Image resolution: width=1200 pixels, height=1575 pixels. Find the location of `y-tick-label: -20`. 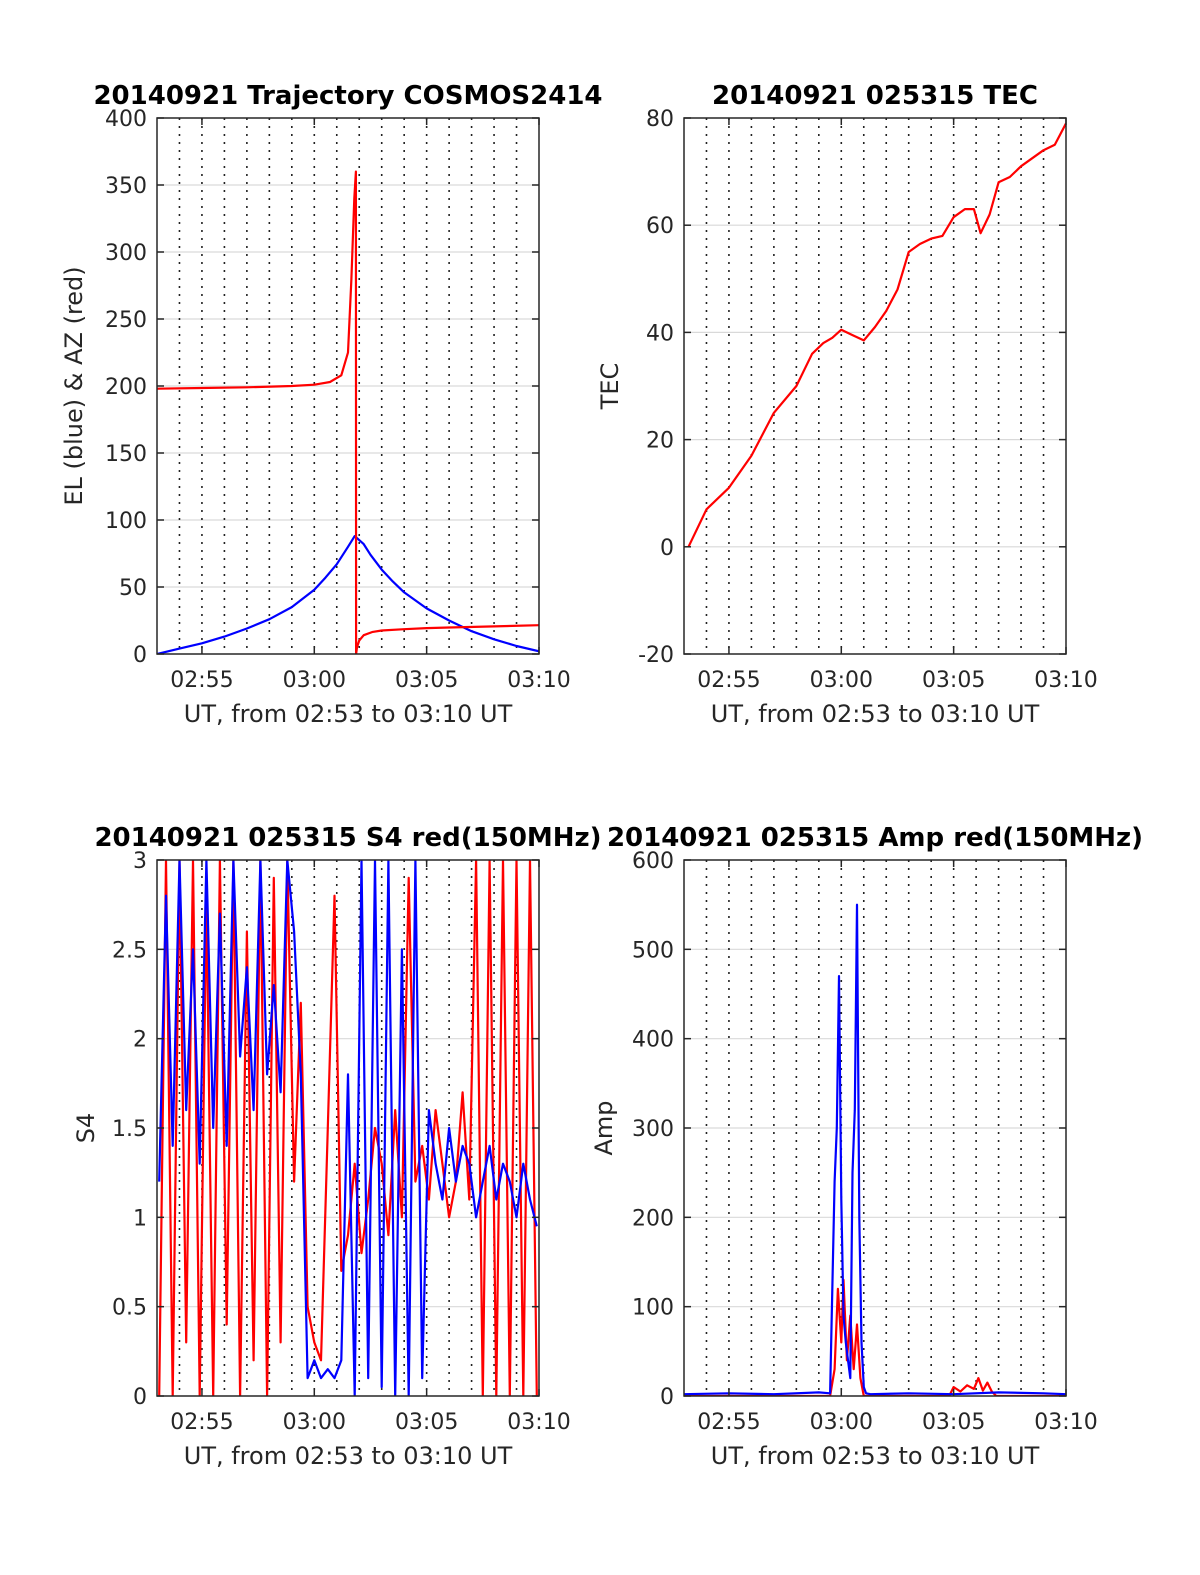

y-tick-label: -20 is located at coordinates (656, 655).